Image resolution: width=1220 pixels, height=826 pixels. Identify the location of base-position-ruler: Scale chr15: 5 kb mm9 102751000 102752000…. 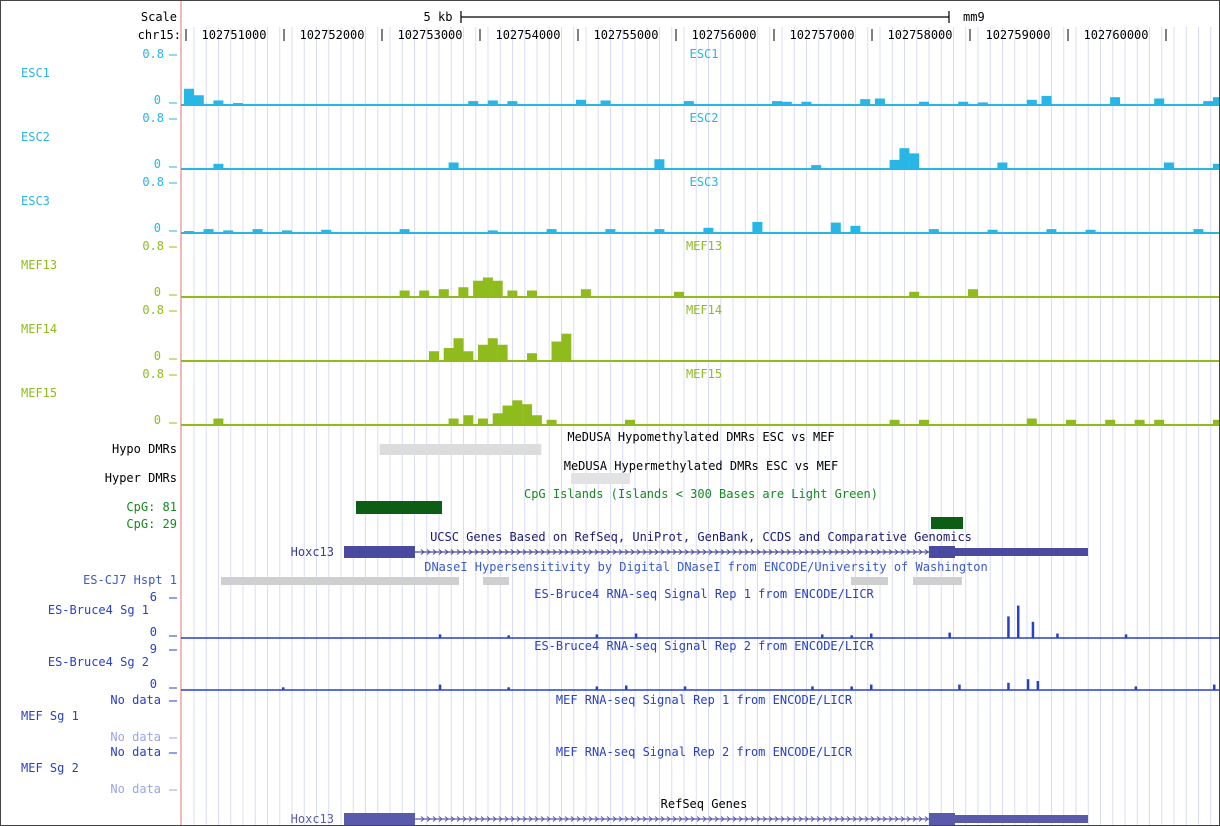
(652, 26).